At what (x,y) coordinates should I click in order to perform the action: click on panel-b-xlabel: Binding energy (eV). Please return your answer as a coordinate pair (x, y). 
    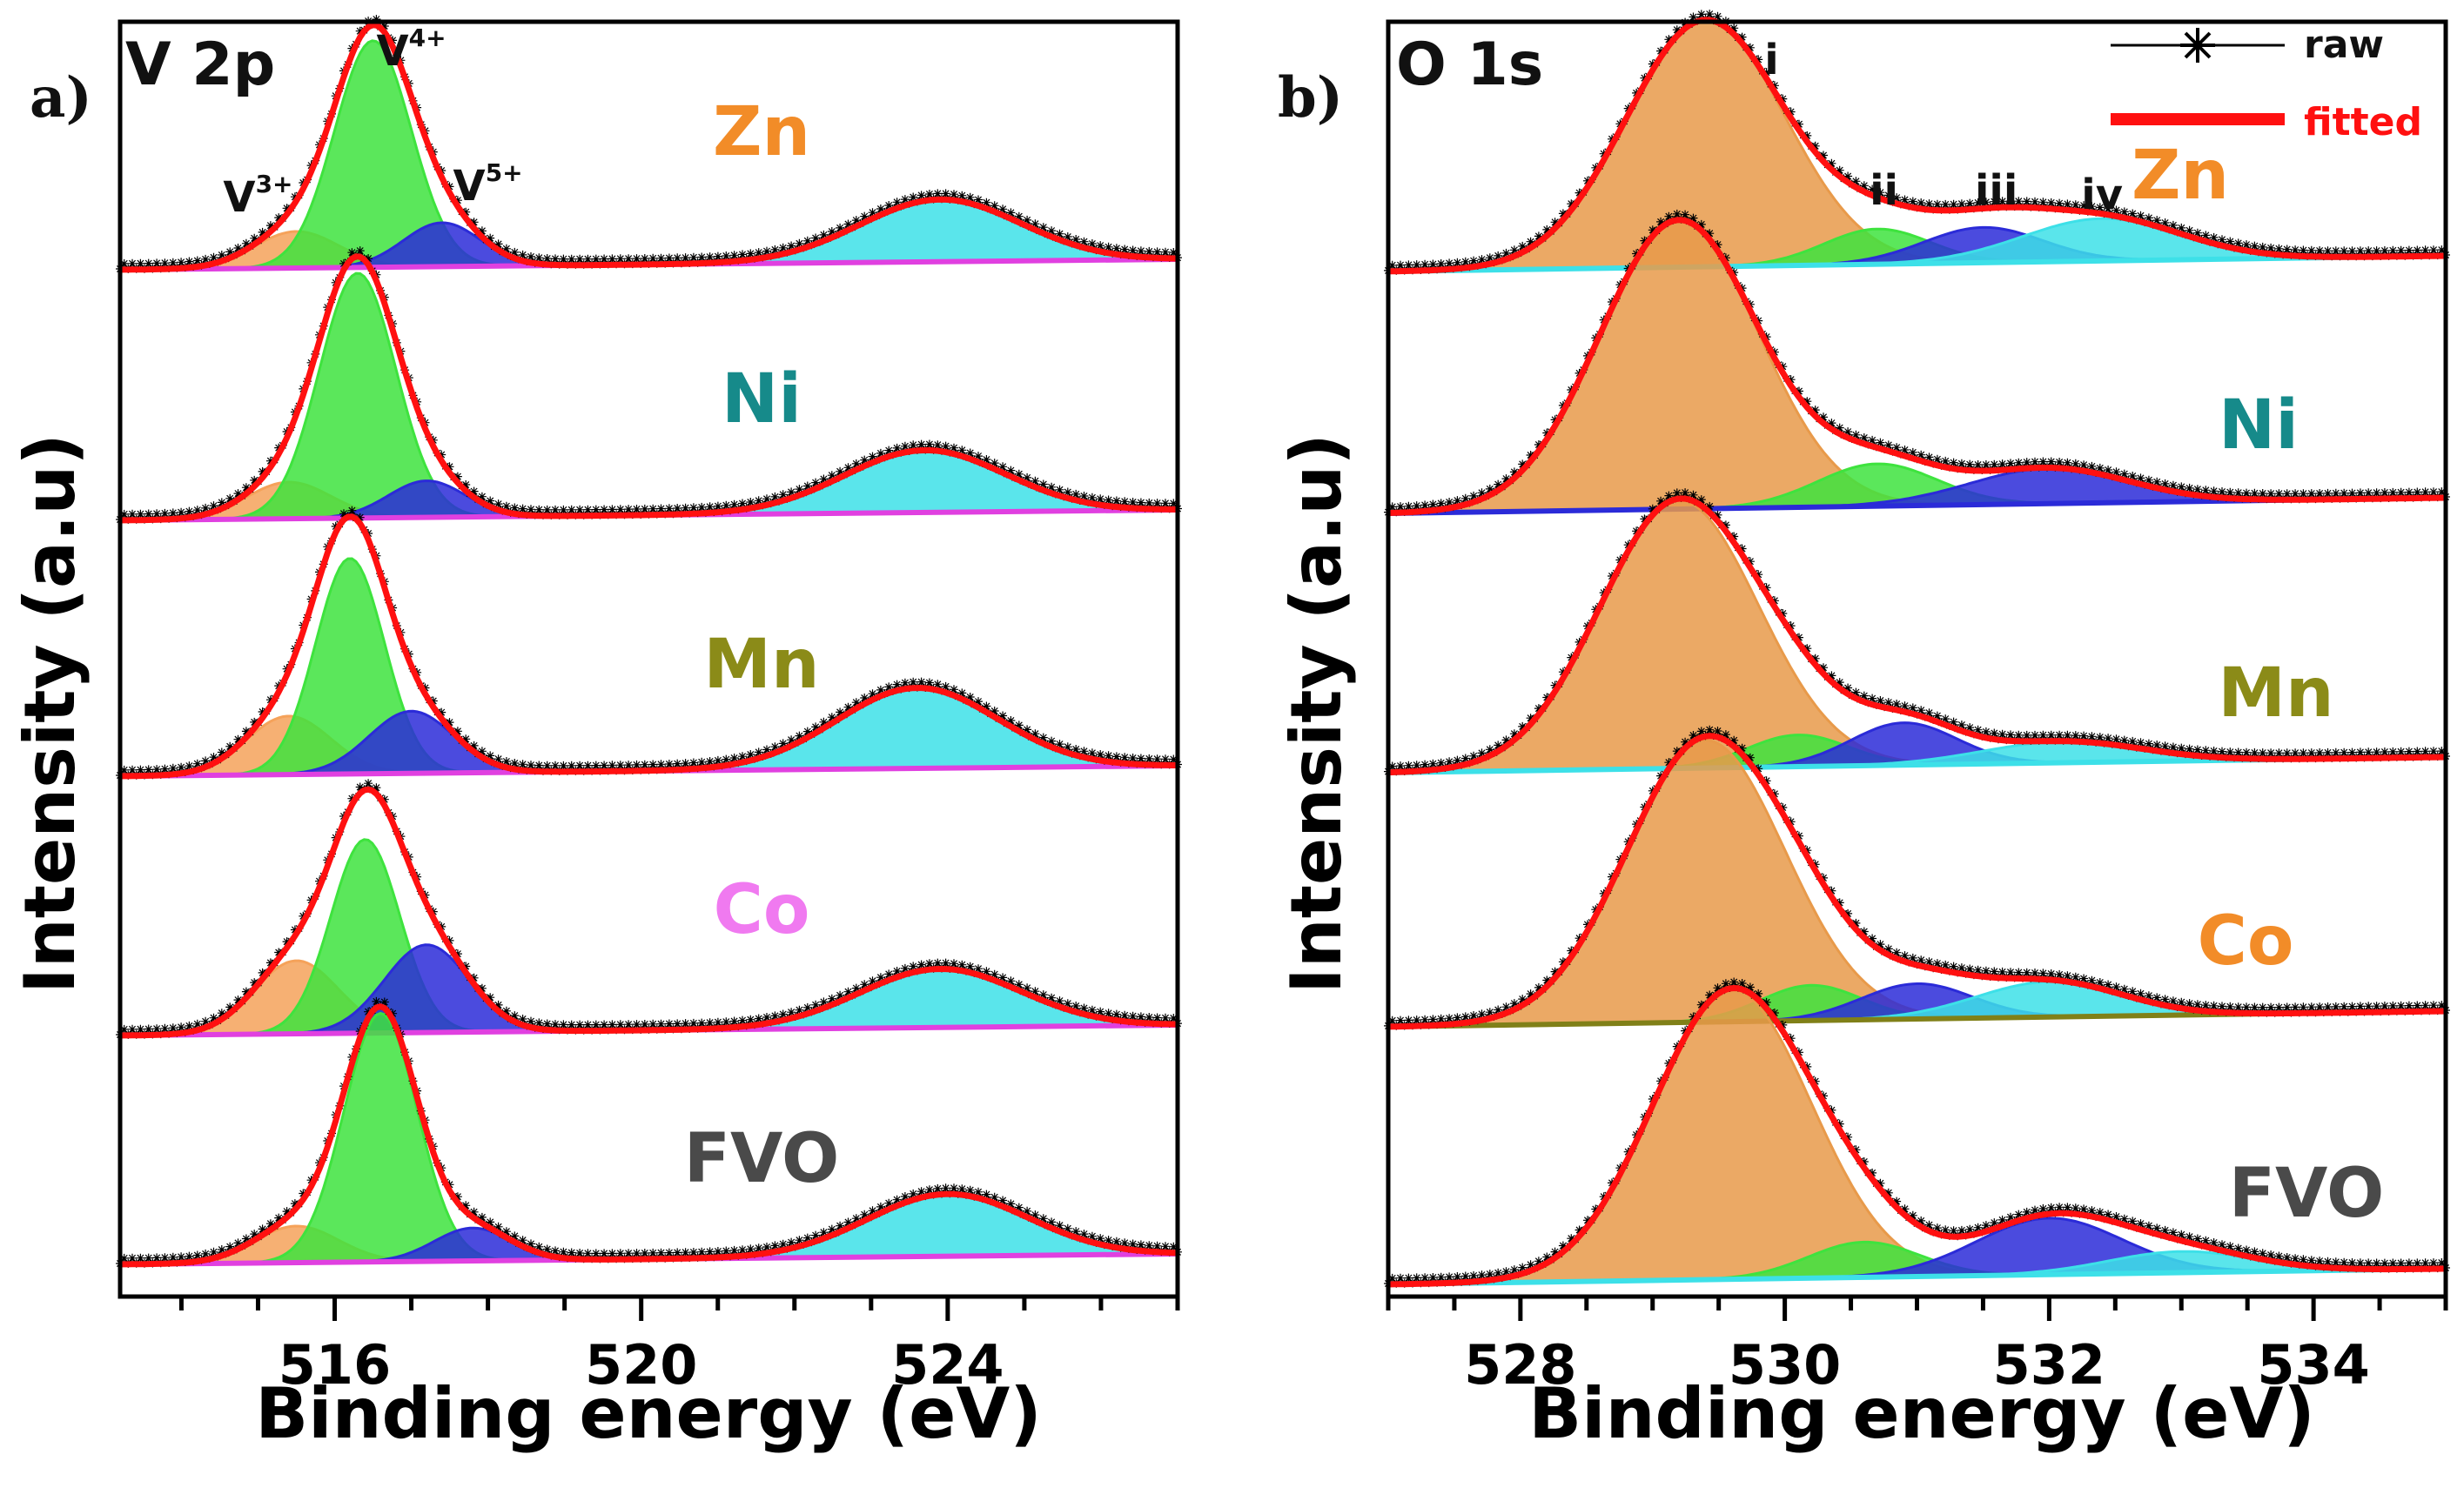
    Looking at the image, I should click on (1922, 1413).